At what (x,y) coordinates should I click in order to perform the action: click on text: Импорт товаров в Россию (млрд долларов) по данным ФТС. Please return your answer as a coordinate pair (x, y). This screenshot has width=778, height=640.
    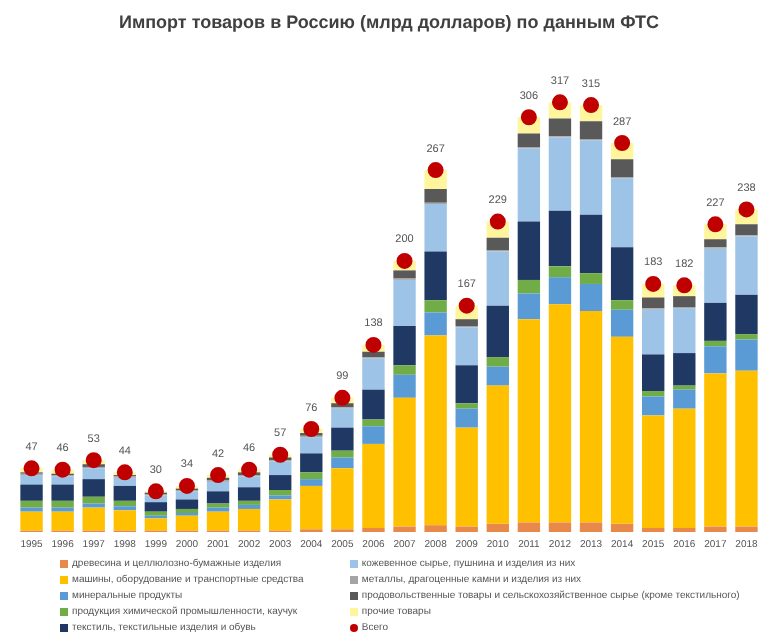
    Looking at the image, I should click on (389, 21).